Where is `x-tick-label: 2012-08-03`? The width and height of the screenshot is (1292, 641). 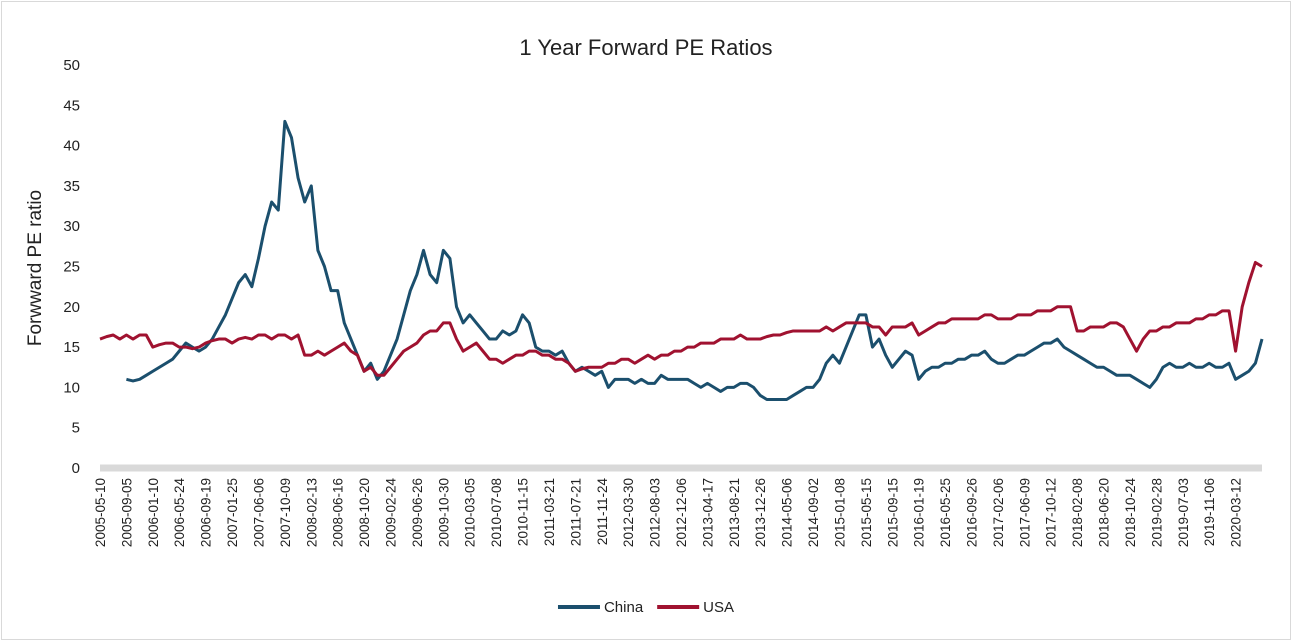 x-tick-label: 2012-08-03 is located at coordinates (655, 512).